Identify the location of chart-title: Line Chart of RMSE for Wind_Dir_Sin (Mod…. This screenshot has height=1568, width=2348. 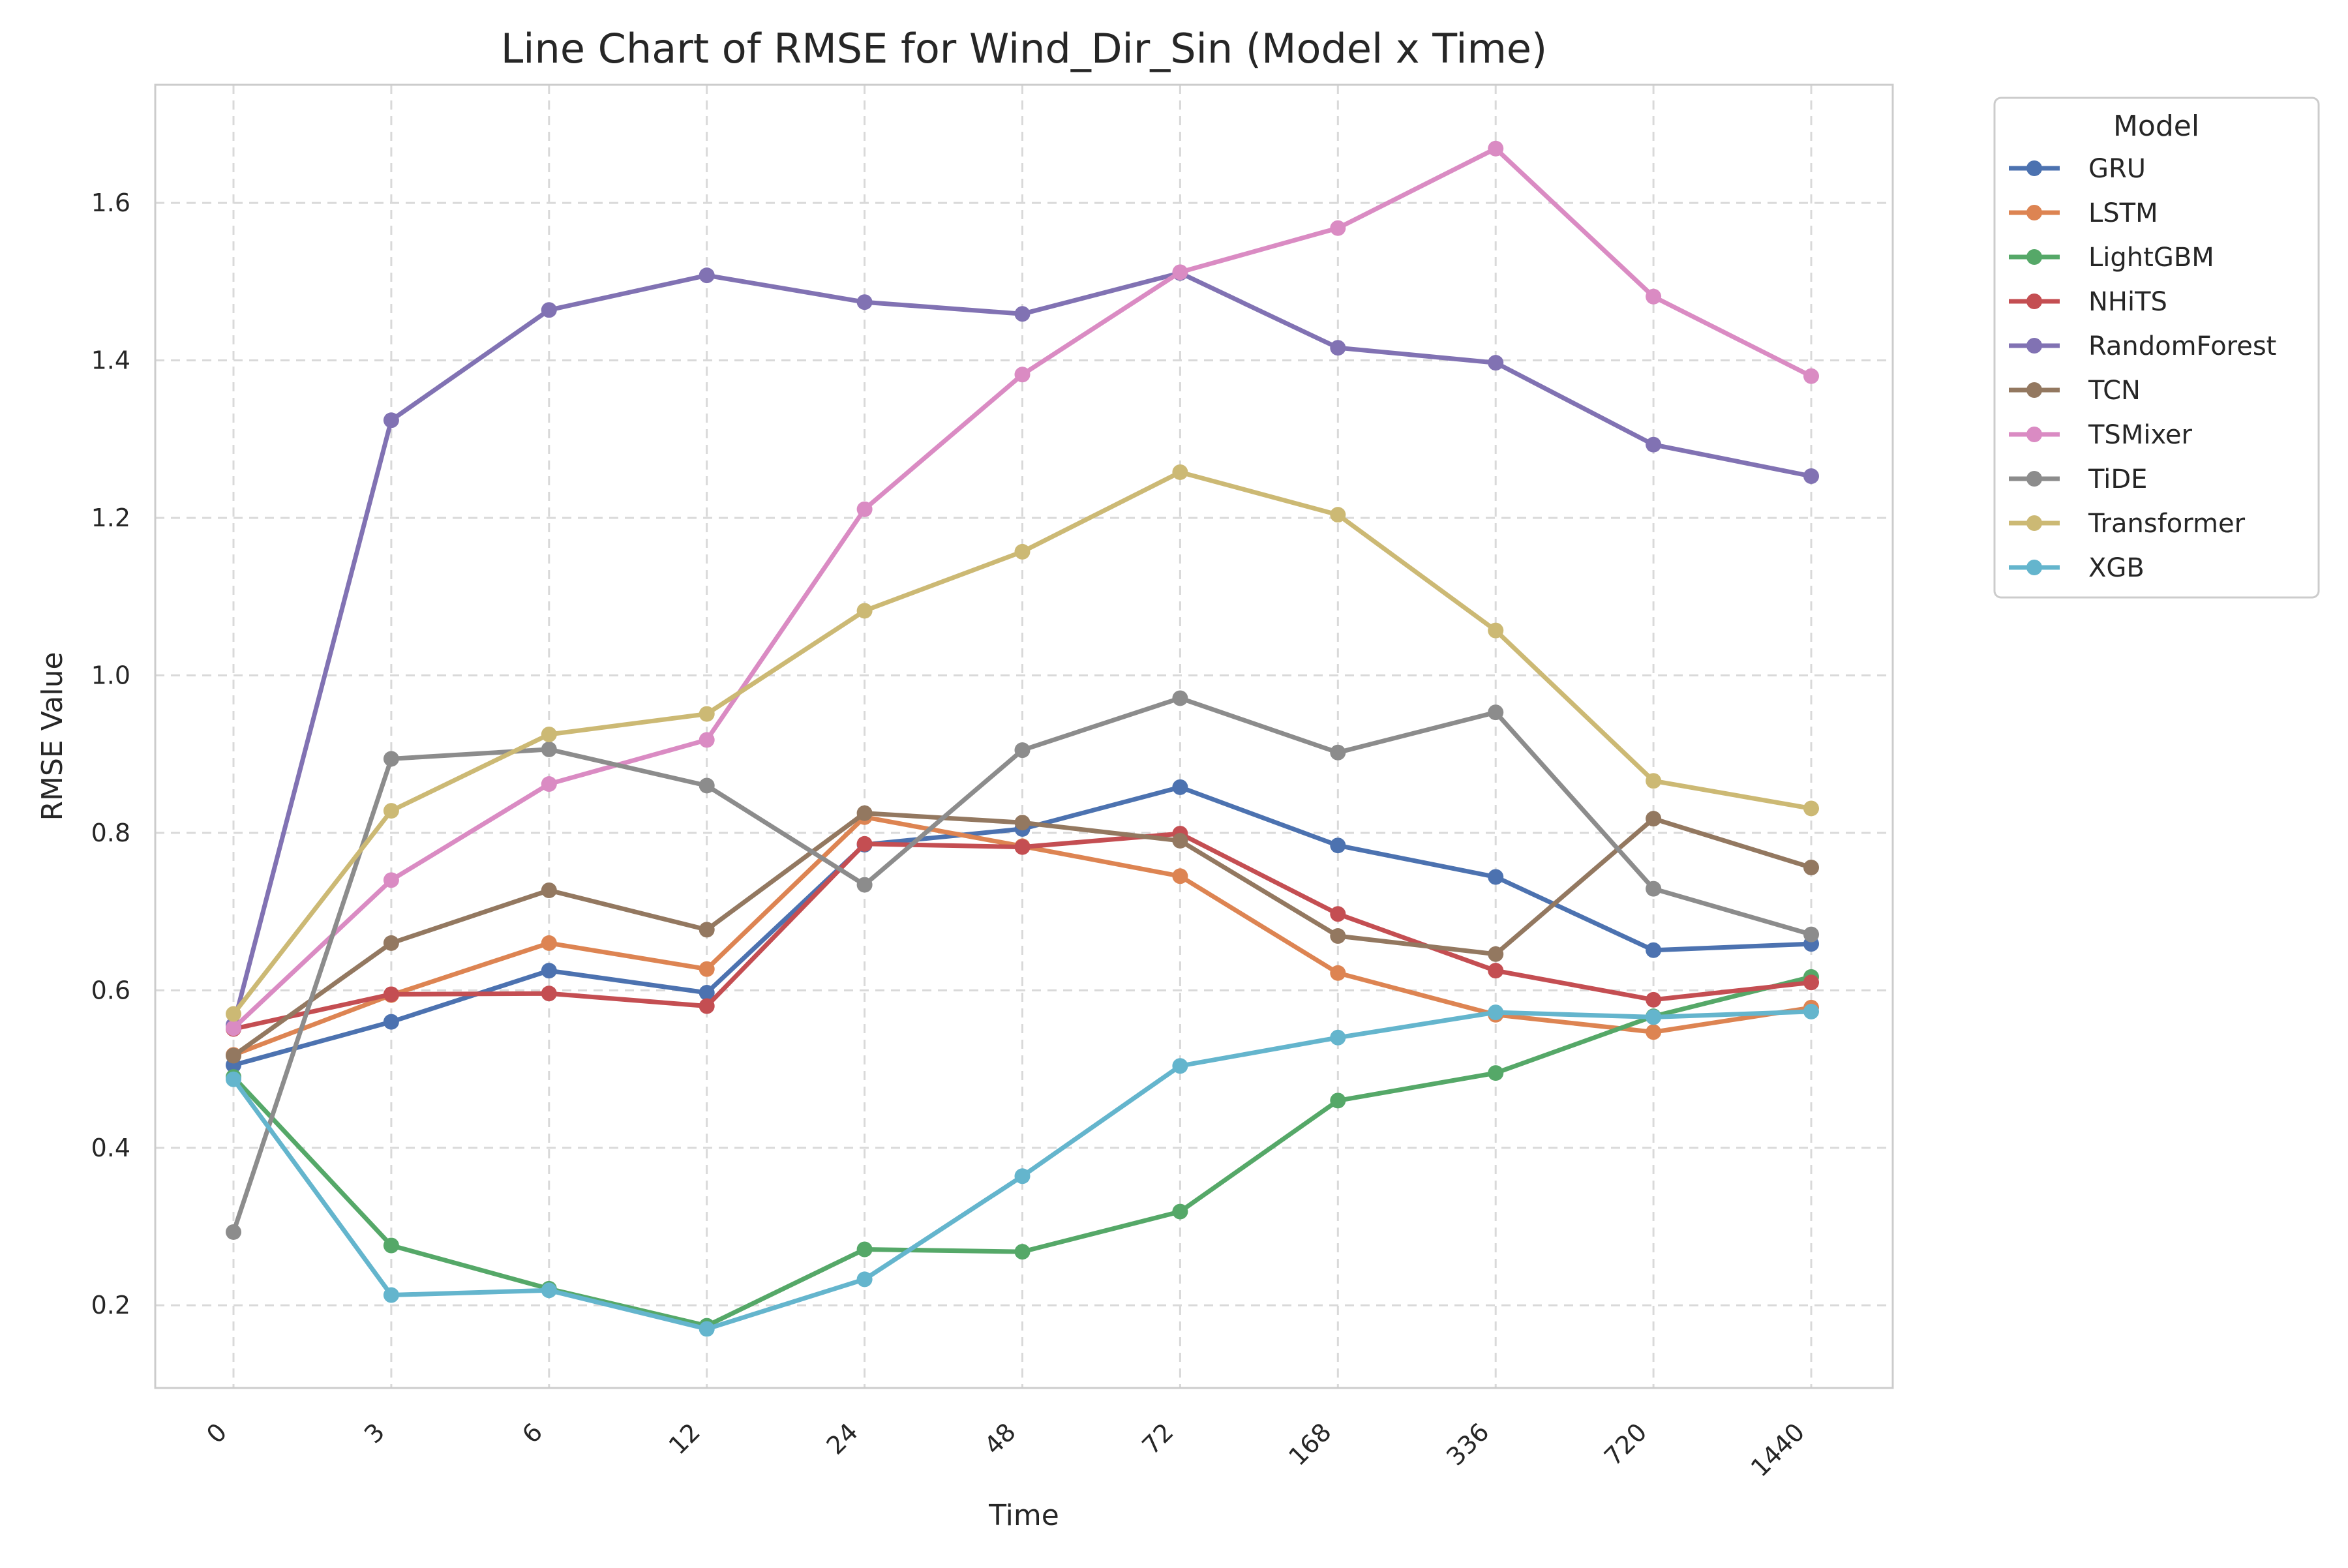
(1024, 48).